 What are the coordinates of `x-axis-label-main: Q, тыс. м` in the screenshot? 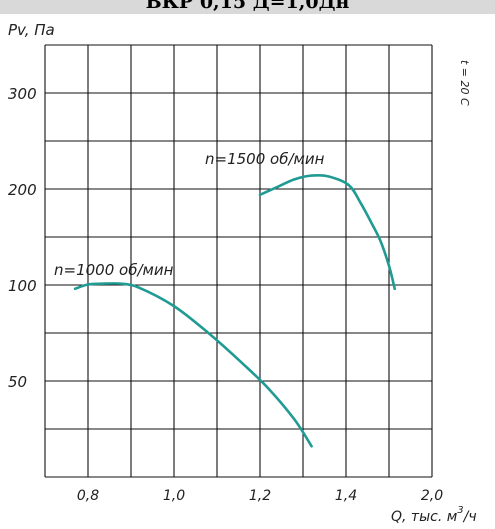 It's located at (424, 517).